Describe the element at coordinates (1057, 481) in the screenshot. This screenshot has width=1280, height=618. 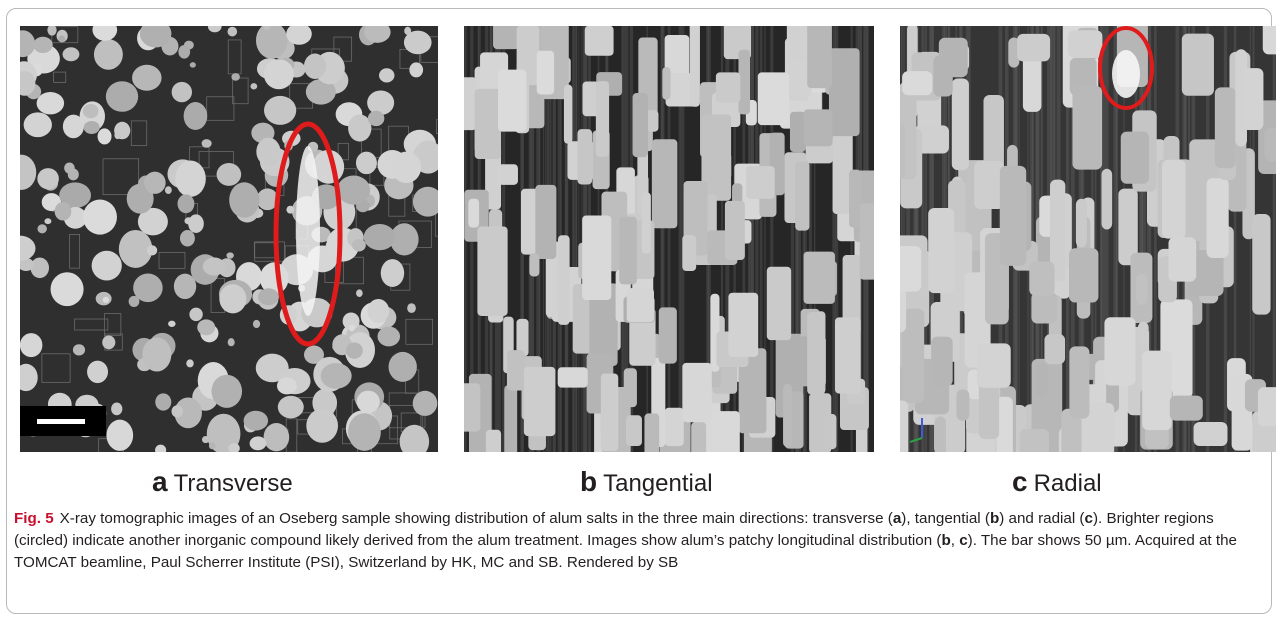
I see `panel-c-label: c Radial` at that location.